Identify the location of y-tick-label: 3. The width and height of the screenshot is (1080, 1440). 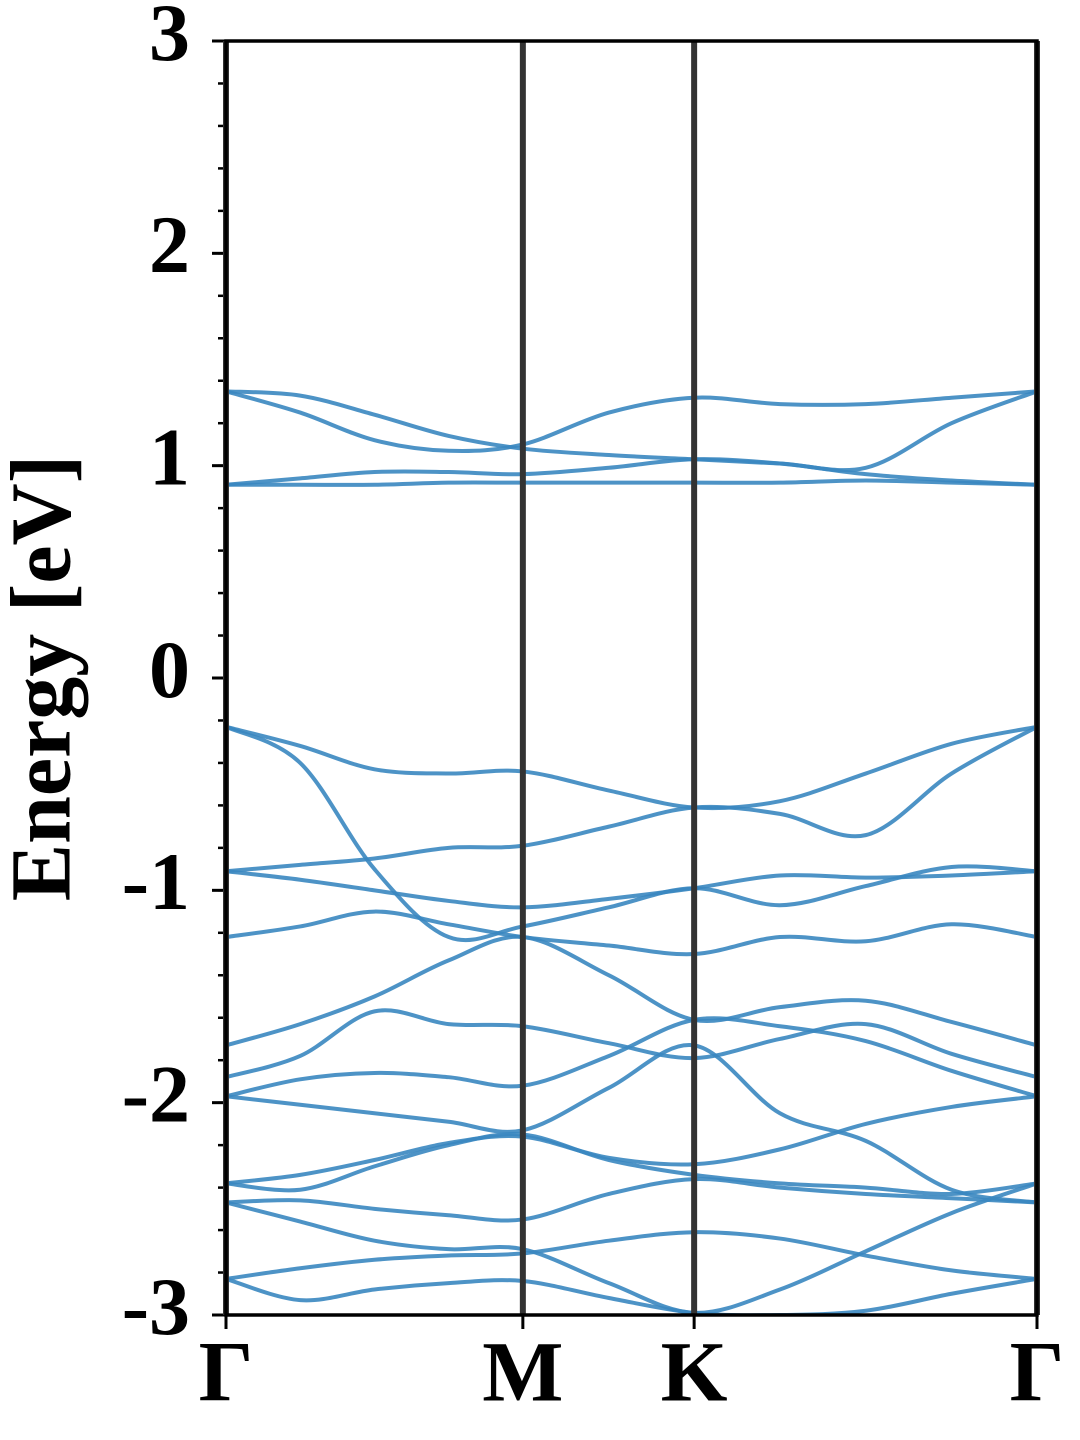
(169, 39).